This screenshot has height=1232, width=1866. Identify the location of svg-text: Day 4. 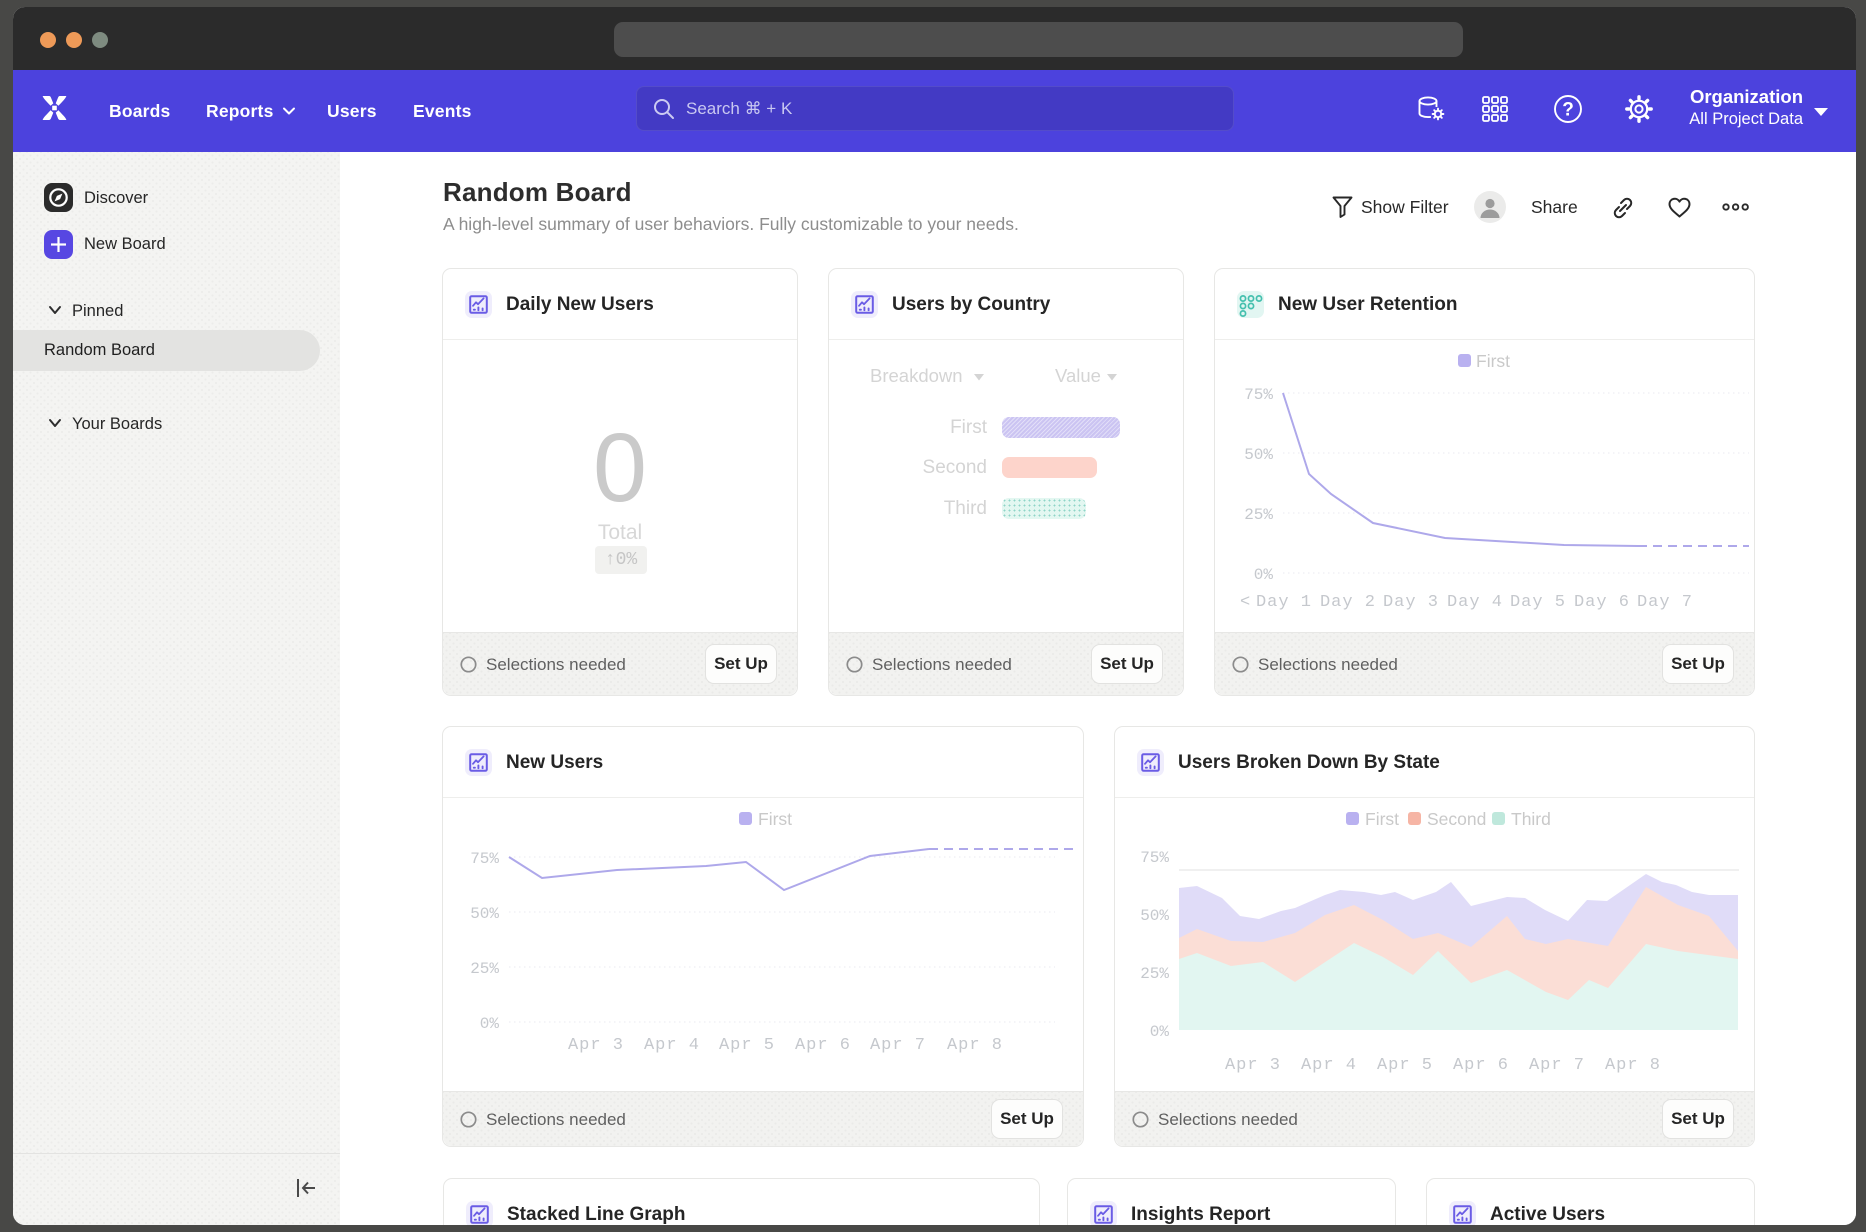
(1475, 602).